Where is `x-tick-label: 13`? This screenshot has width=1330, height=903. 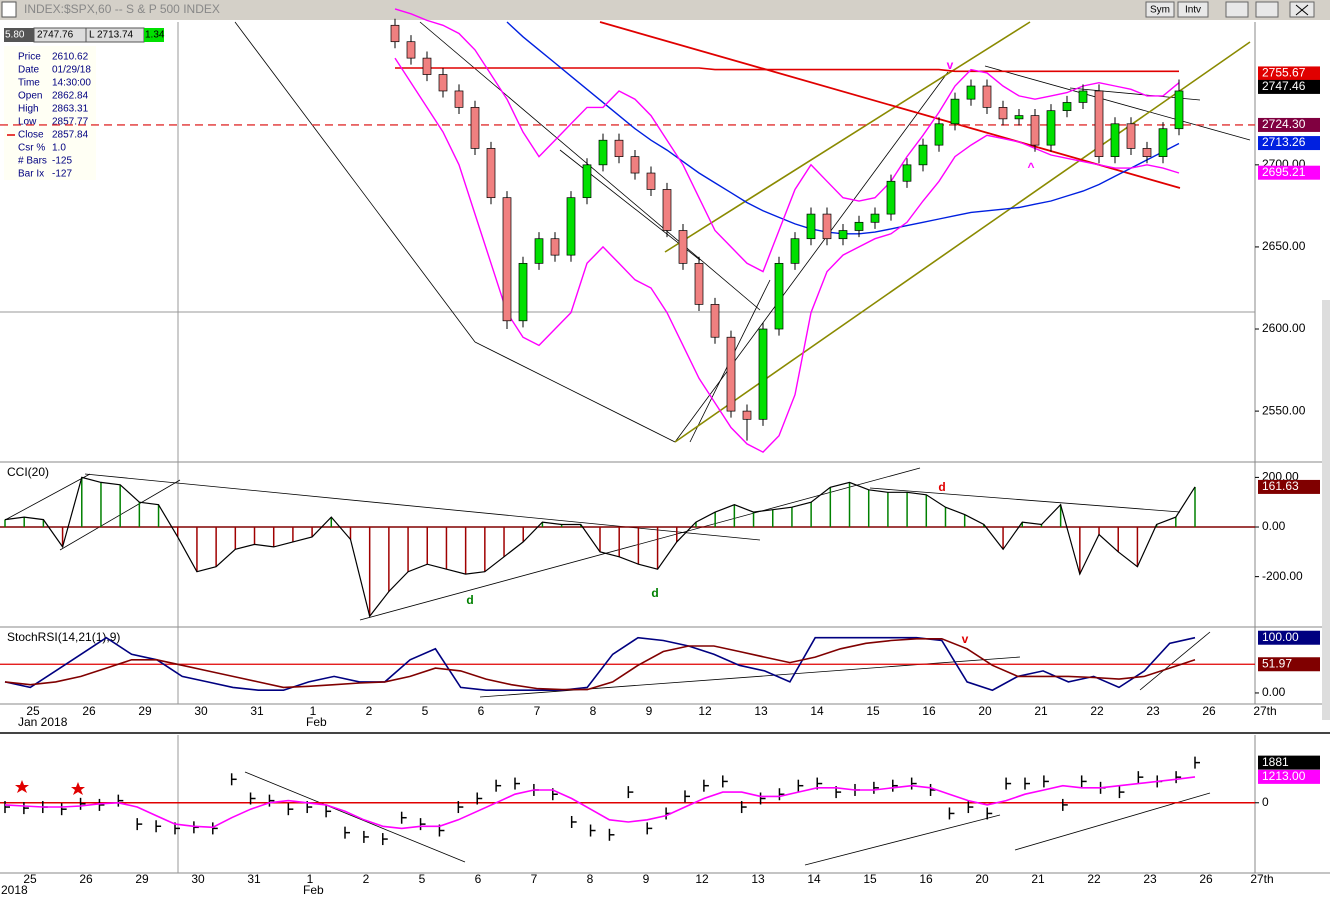
x-tick-label: 13 is located at coordinates (761, 711).